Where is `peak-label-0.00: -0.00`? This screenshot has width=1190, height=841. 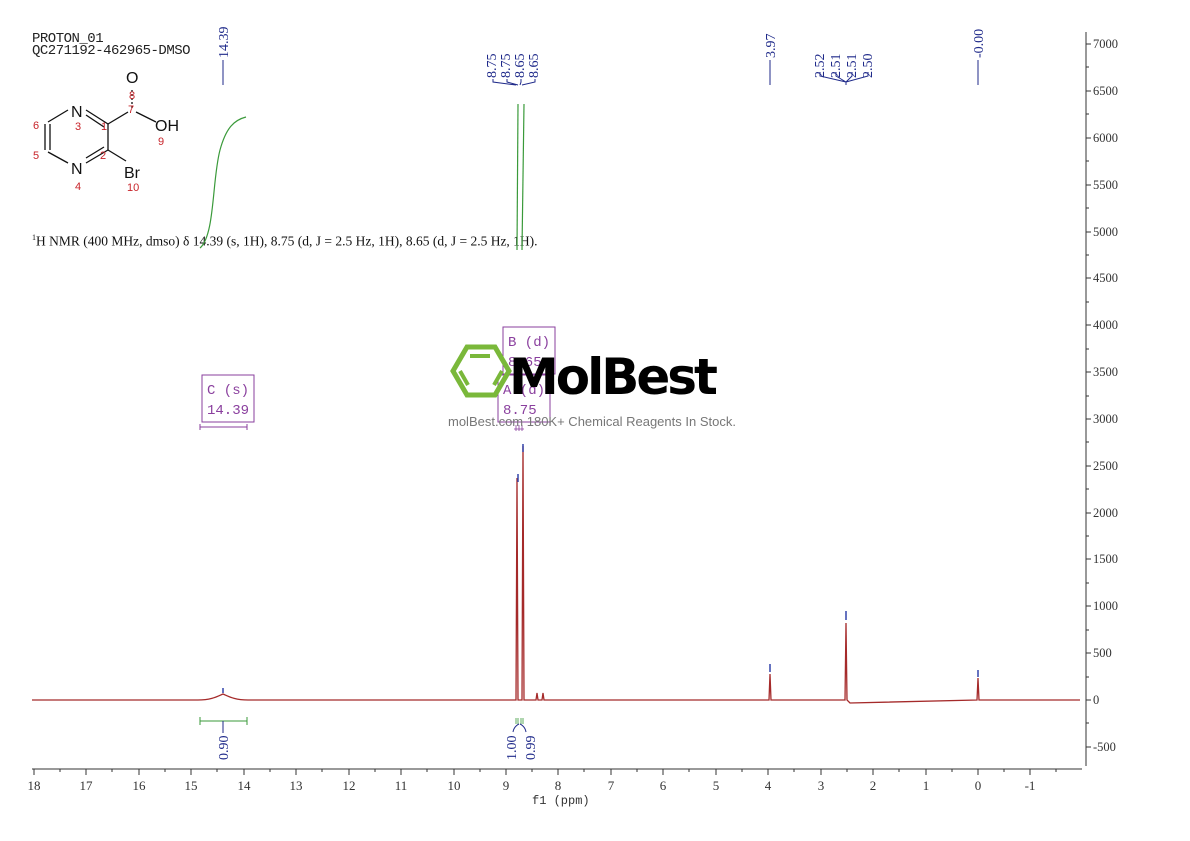
peak-label-0.00: -0.00 is located at coordinates (979, 43).